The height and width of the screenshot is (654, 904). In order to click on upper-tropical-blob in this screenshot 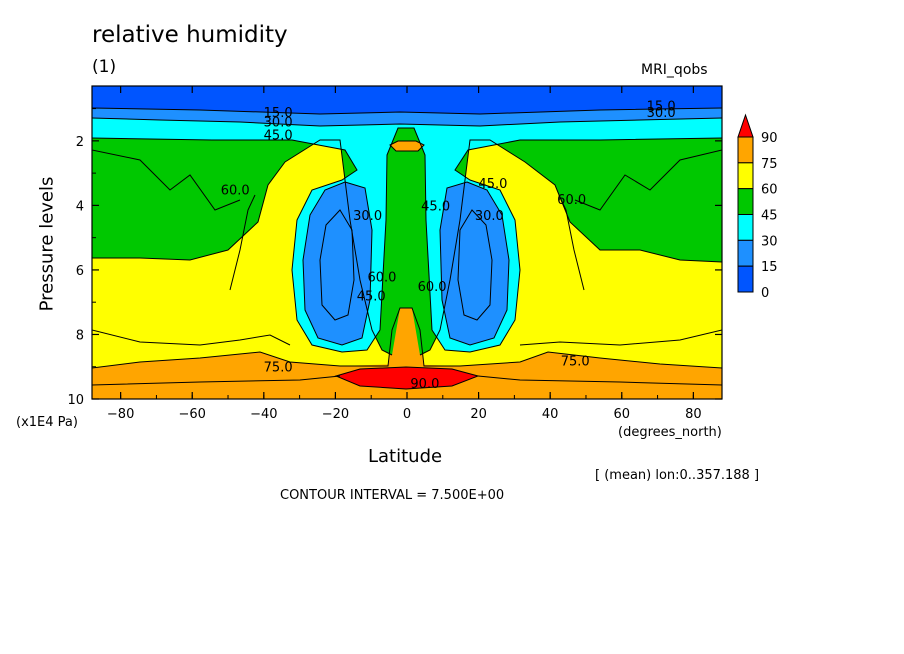, I will do `click(407, 146)`.